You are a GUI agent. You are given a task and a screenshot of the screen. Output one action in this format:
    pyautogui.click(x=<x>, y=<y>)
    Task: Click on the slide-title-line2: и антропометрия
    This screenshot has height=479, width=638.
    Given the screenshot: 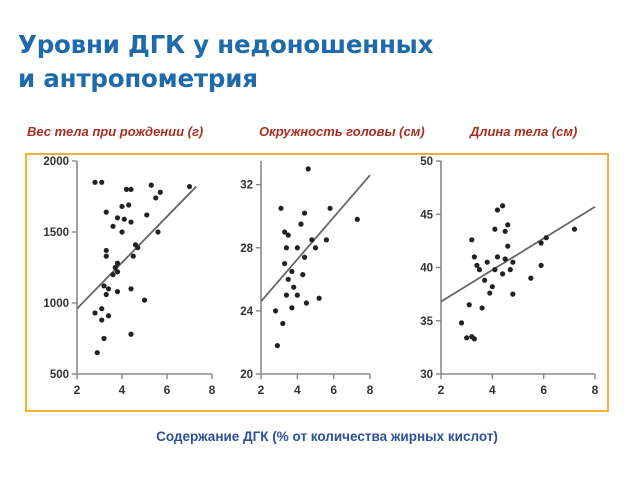 What is the action you would take?
    pyautogui.click(x=138, y=78)
    